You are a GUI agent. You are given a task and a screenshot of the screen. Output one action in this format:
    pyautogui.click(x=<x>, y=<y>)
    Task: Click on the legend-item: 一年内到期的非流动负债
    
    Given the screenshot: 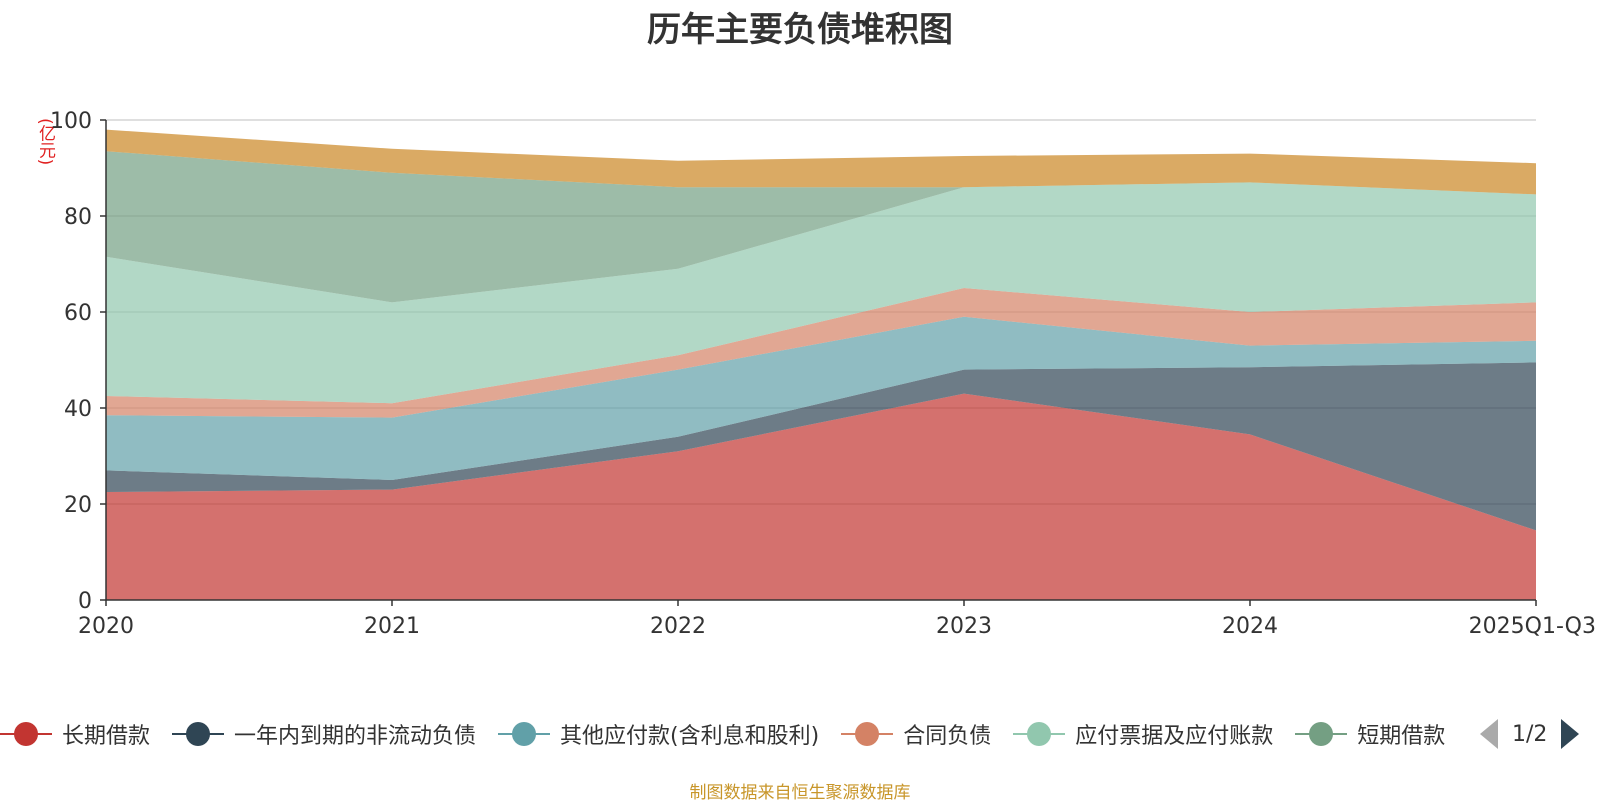 What is the action you would take?
    pyautogui.click(x=324, y=734)
    